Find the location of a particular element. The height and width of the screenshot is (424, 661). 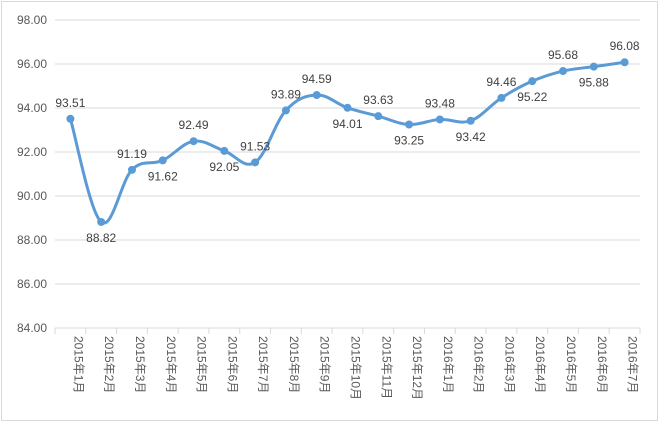

x-tick-label: 2016年2月 is located at coordinates (479, 364).